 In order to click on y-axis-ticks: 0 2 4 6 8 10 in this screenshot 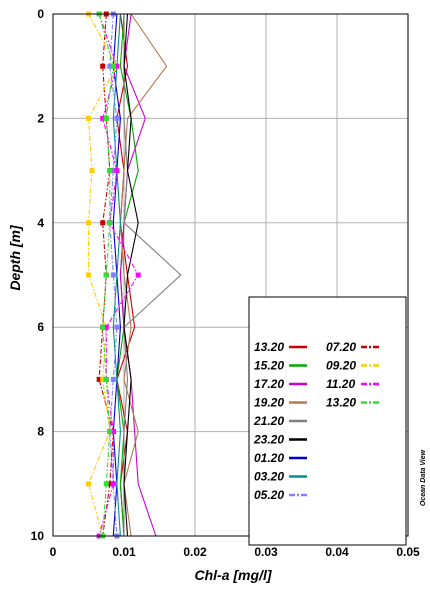, I will do `click(38, 275)`.